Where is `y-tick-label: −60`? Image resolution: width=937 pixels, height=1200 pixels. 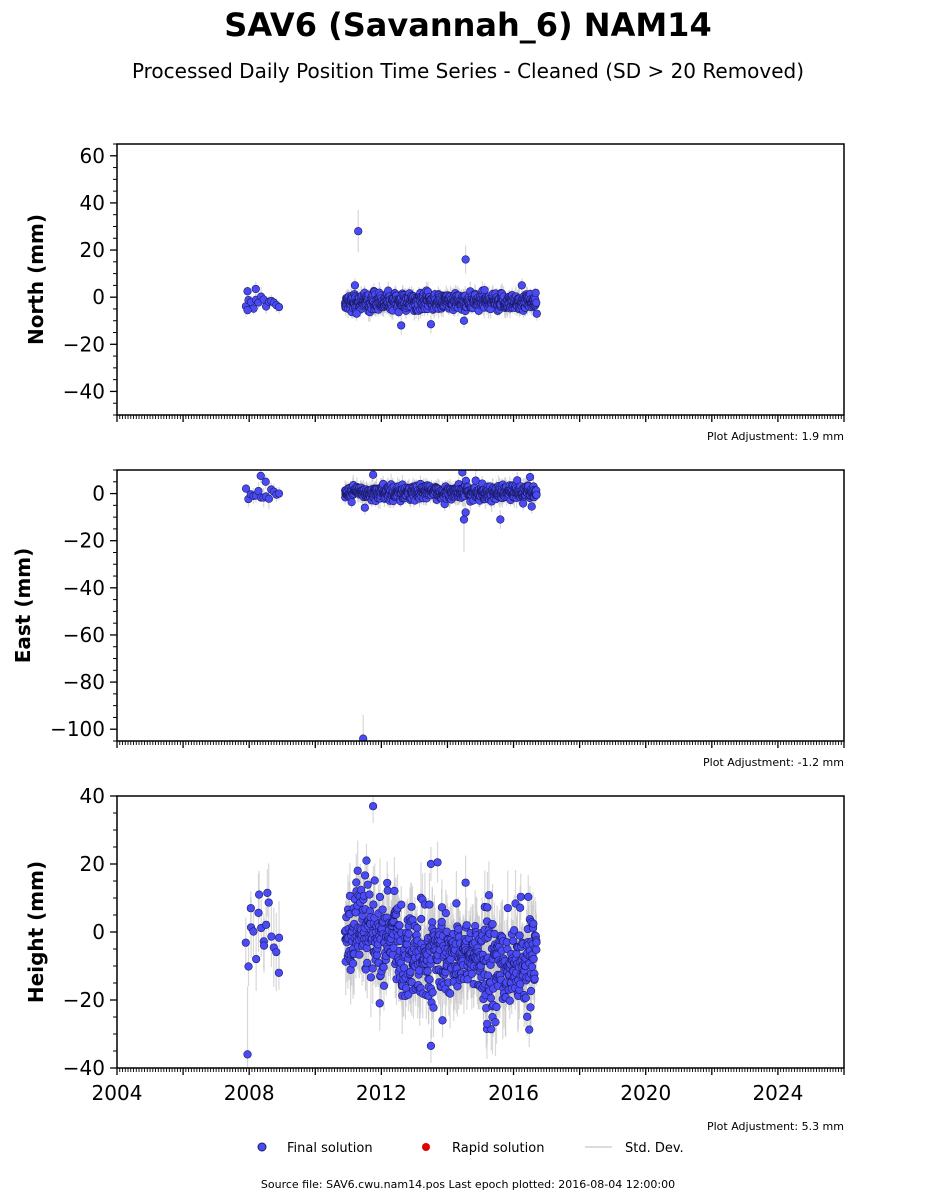 y-tick-label: −60 is located at coordinates (84, 635).